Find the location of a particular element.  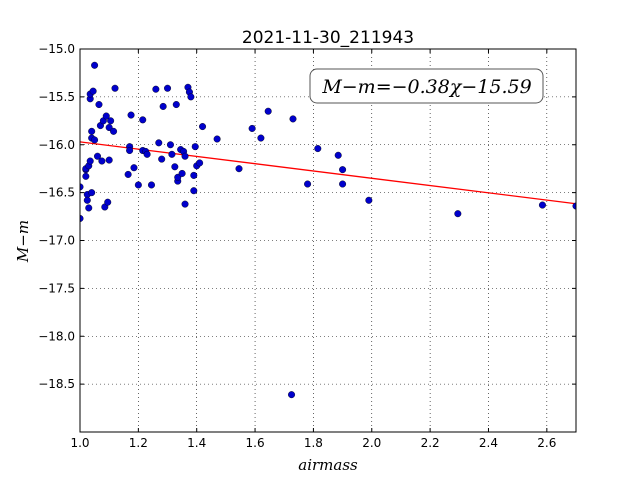

x-tick-label: 2.0 is located at coordinates (371, 443).